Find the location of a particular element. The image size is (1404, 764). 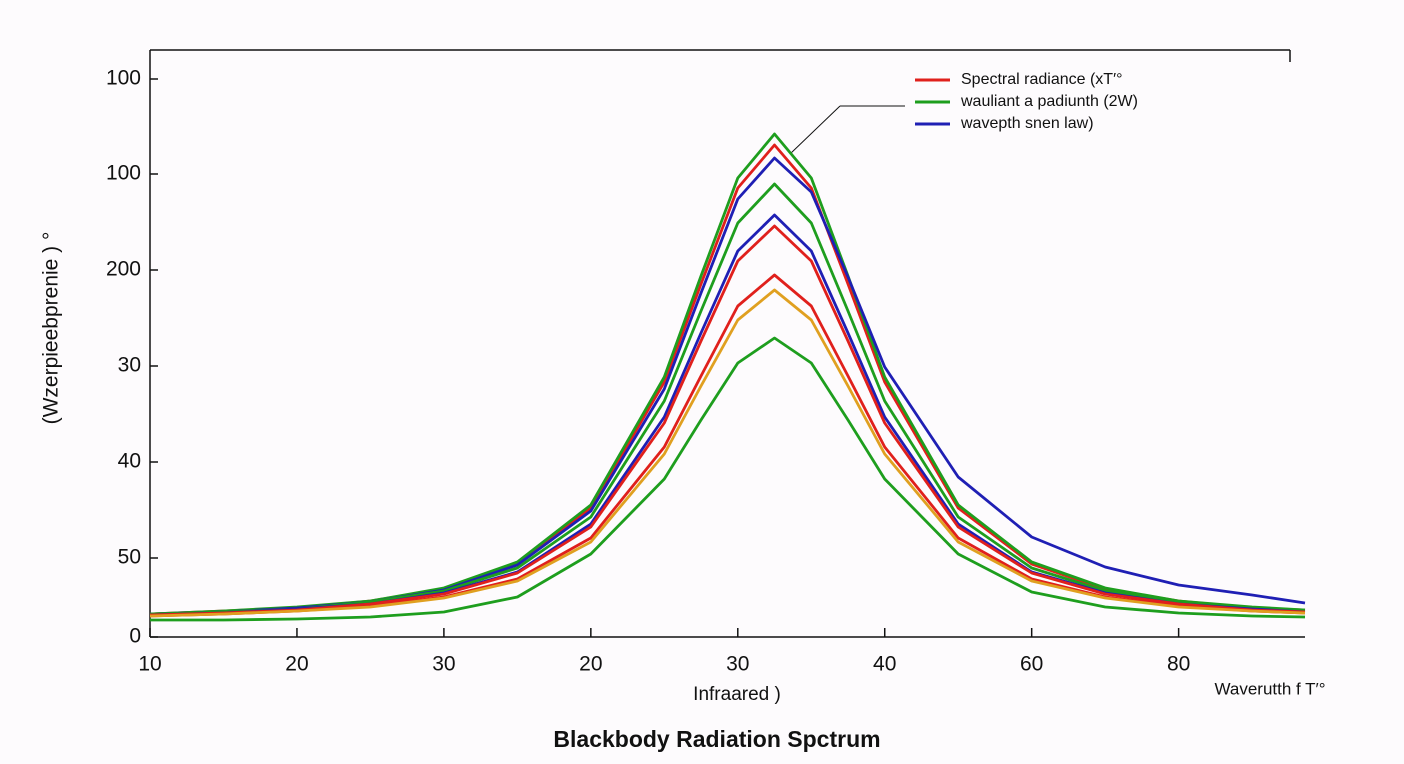

y-tick-label: 50 is located at coordinates (129, 557).